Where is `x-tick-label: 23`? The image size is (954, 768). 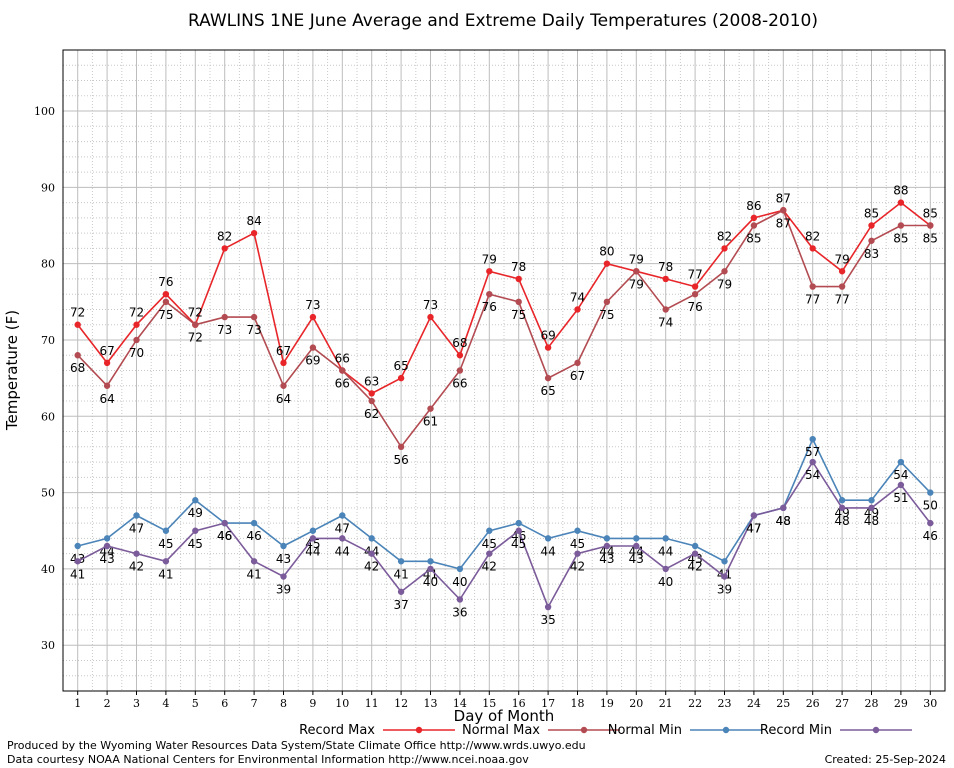 x-tick-label: 23 is located at coordinates (725, 703).